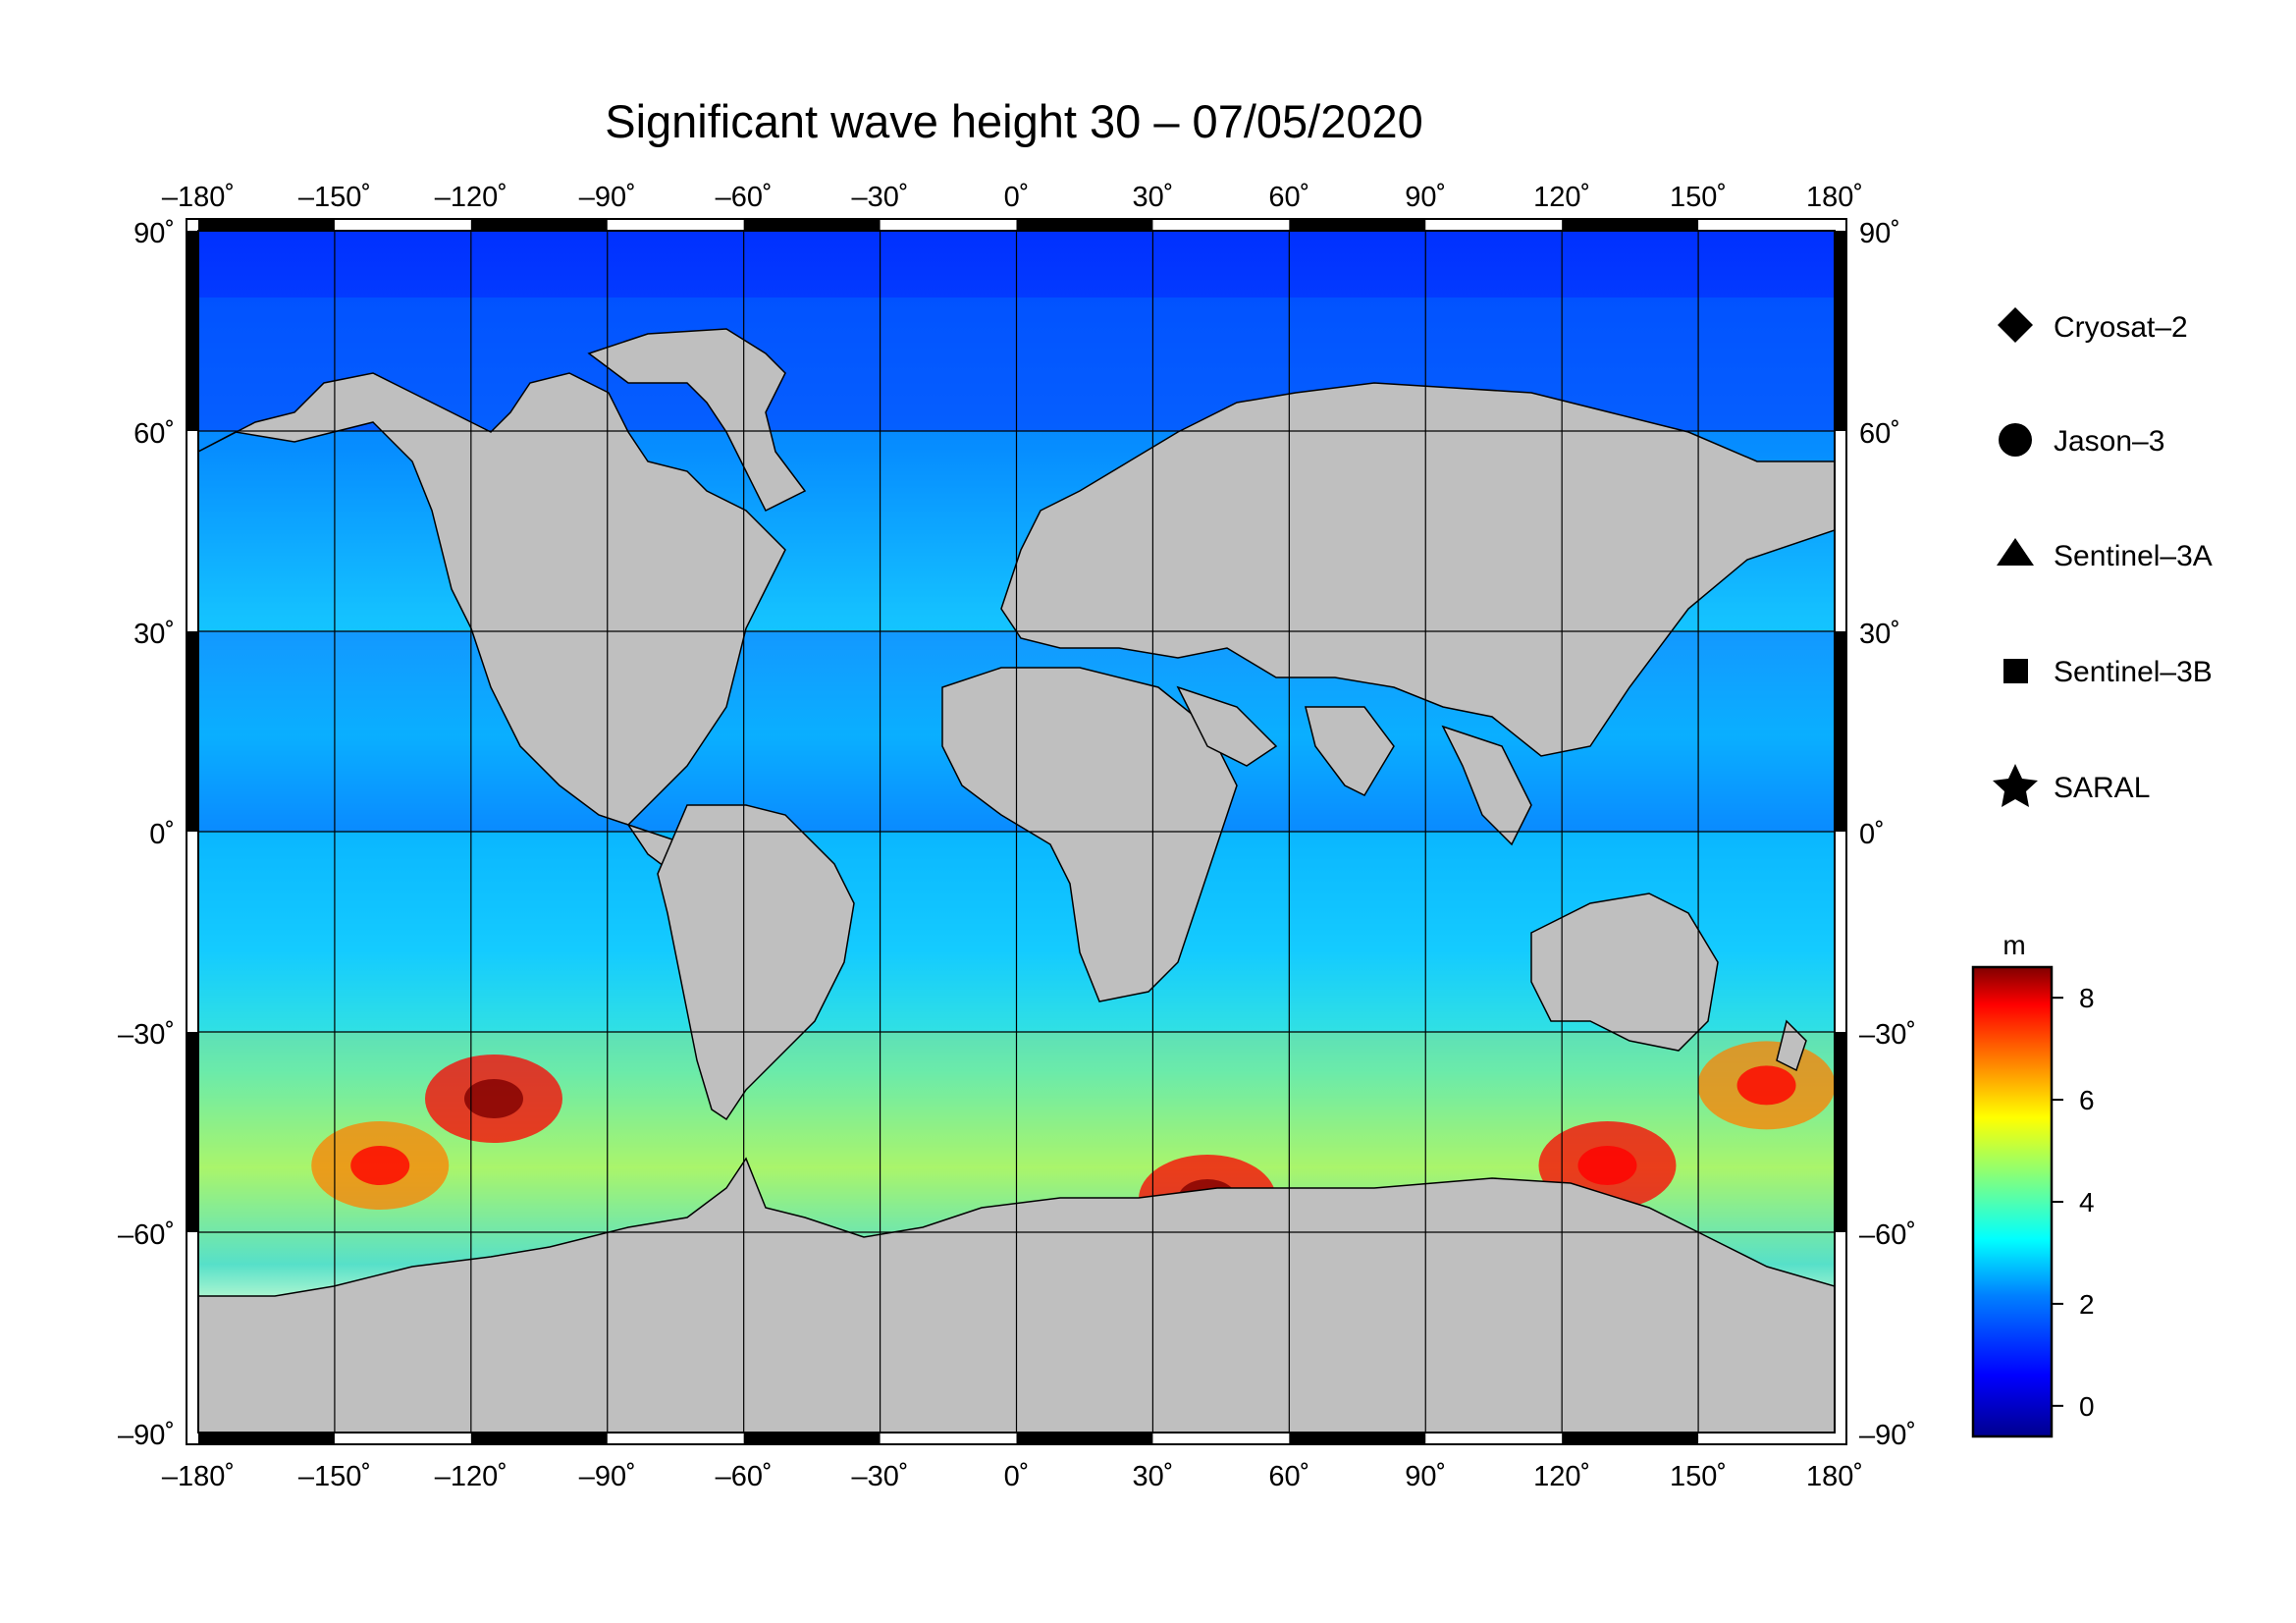  I want to click on legend-item-sentinel-3b: Sentinel–3B, so click(2108, 672).